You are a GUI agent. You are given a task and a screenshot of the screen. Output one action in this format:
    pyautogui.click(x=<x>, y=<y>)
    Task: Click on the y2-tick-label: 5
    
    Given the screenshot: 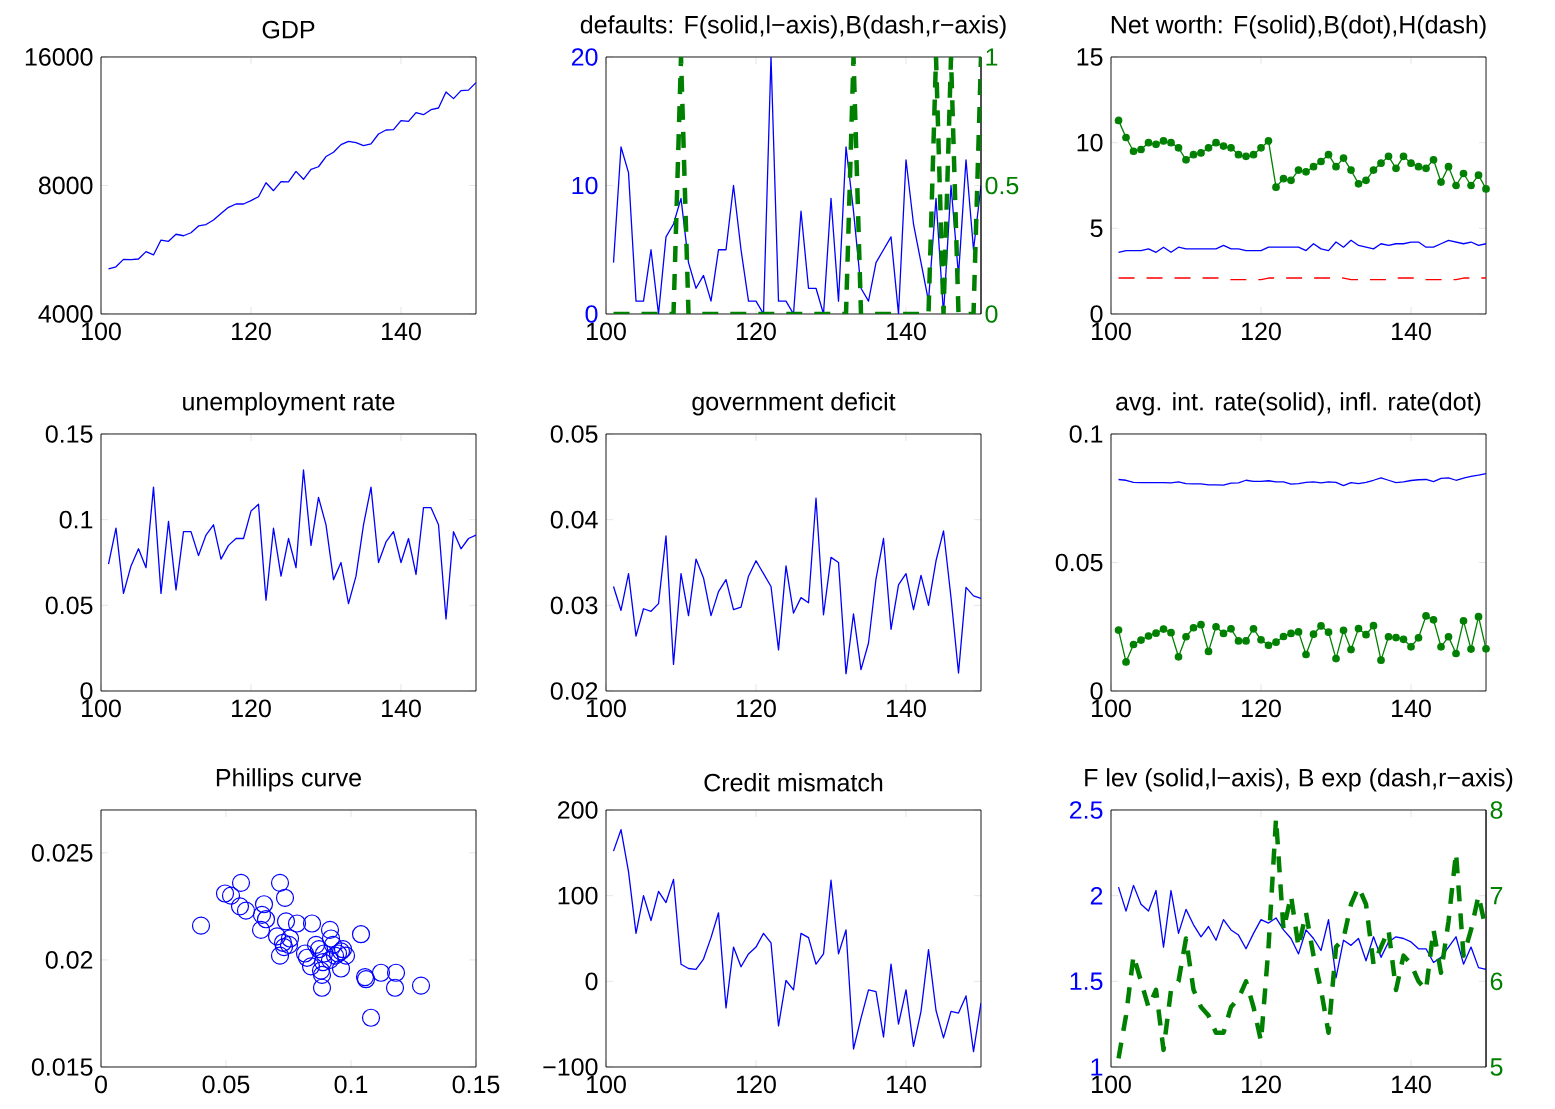 What is the action you would take?
    pyautogui.click(x=1496, y=1067)
    